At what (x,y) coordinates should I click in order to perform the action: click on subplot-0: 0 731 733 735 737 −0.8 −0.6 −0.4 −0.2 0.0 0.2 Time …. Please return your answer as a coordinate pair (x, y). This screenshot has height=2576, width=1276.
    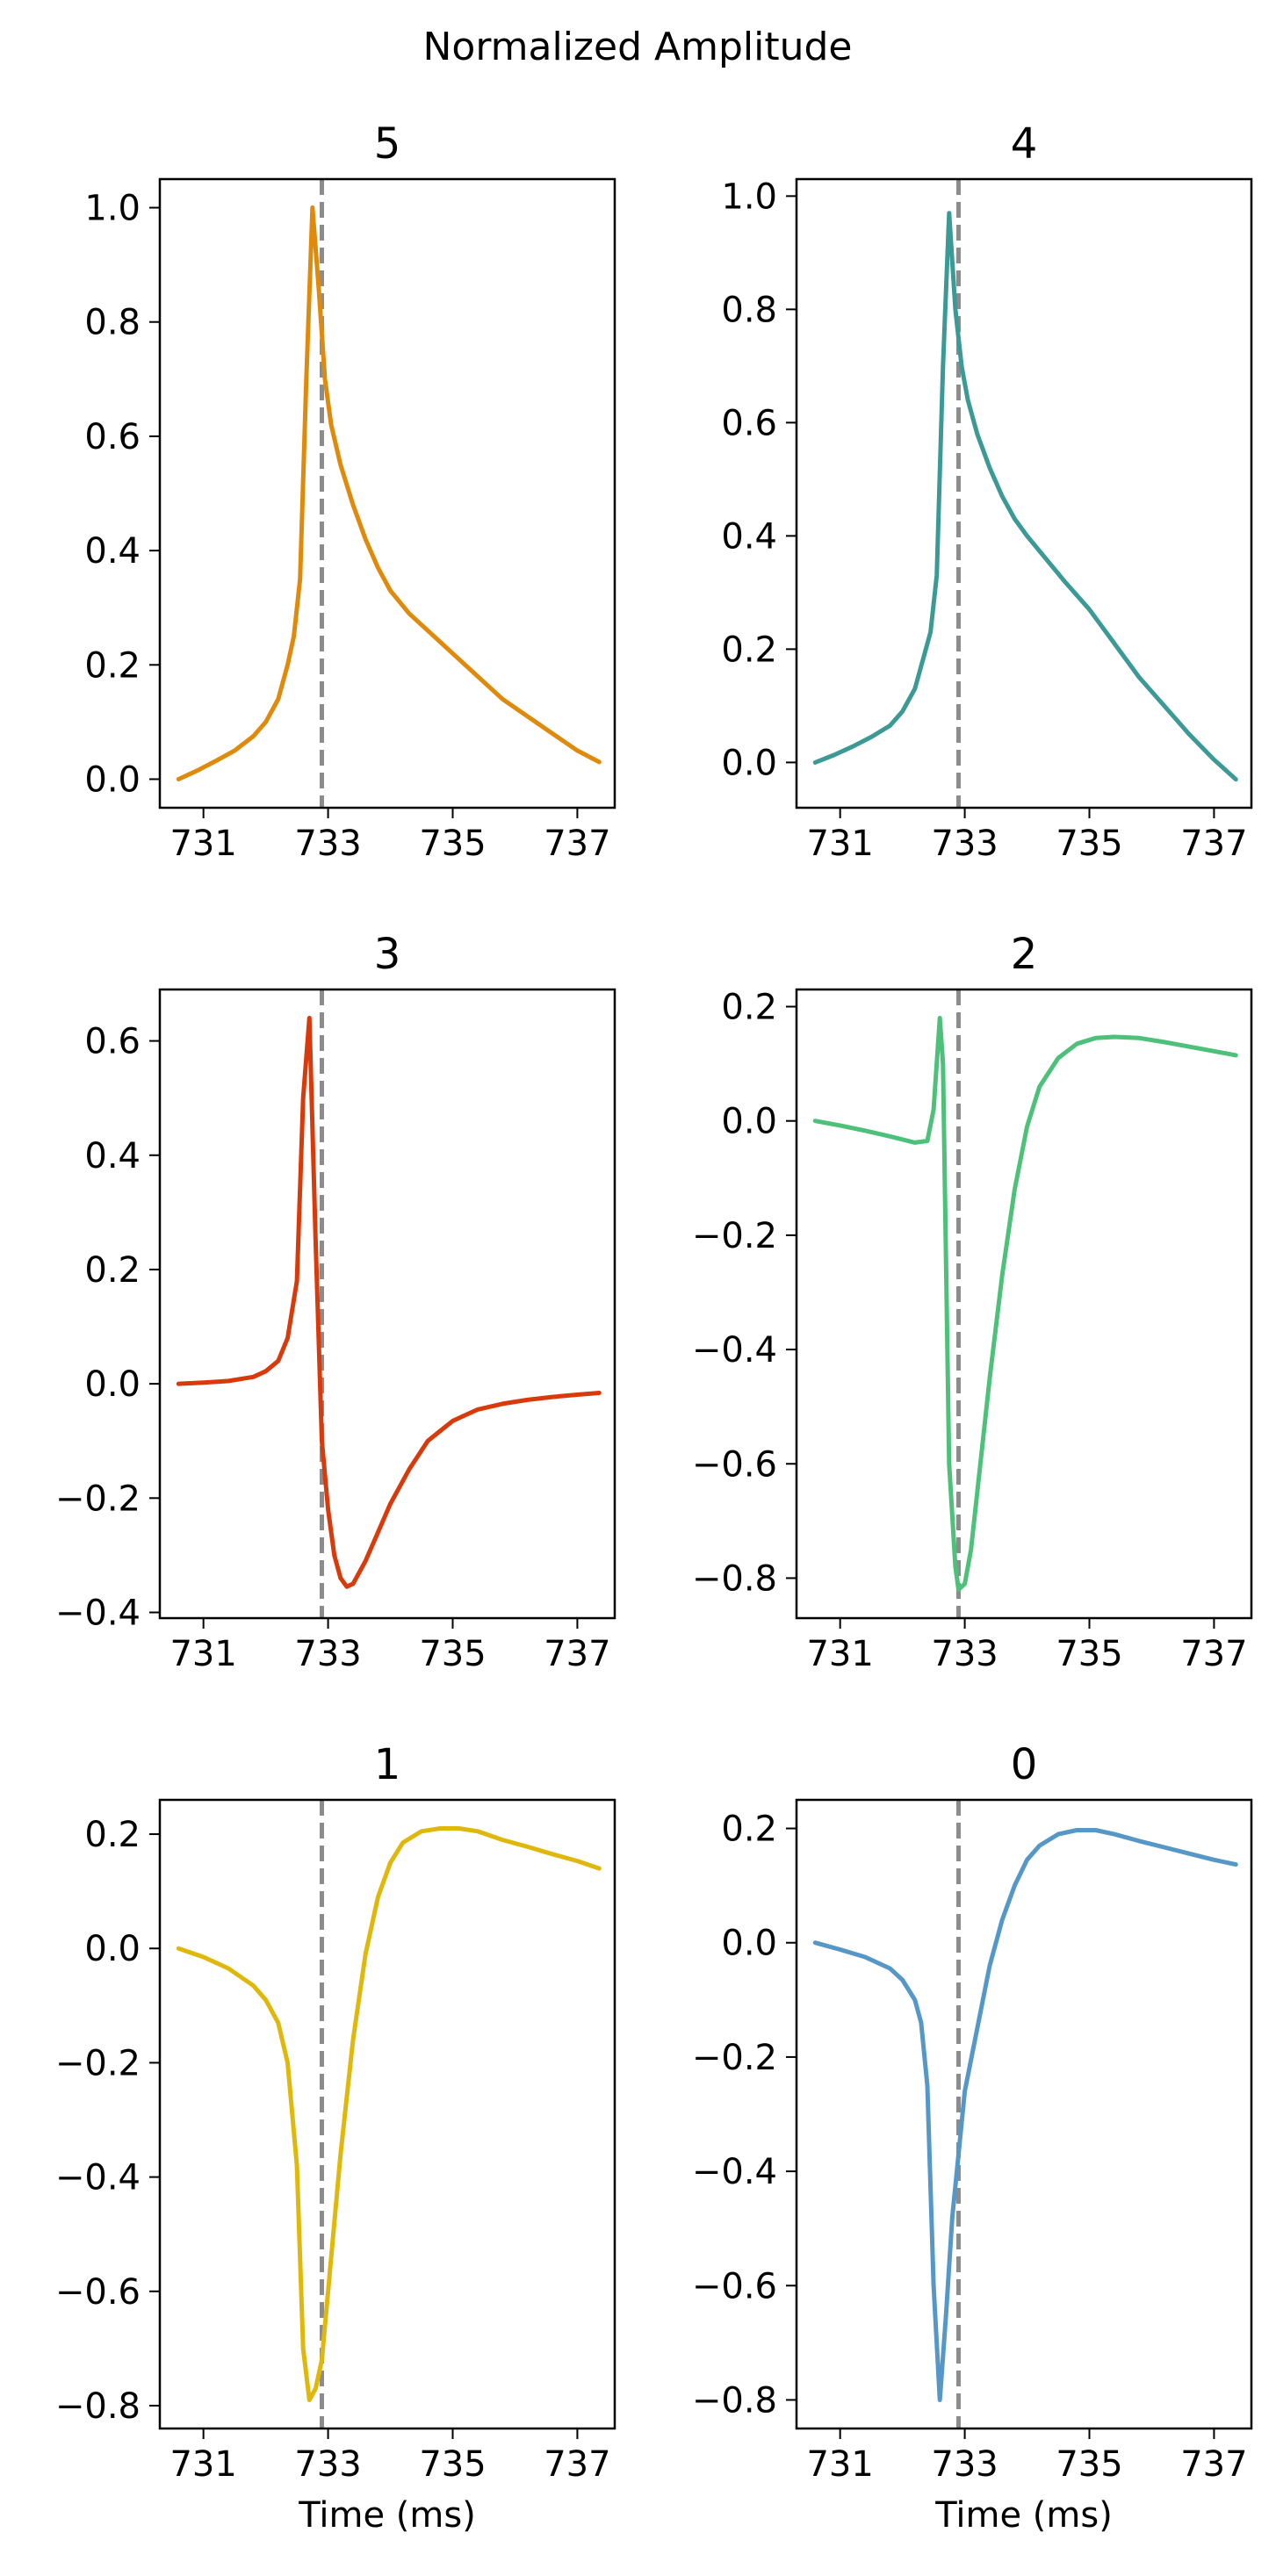
    Looking at the image, I should click on (972, 2138).